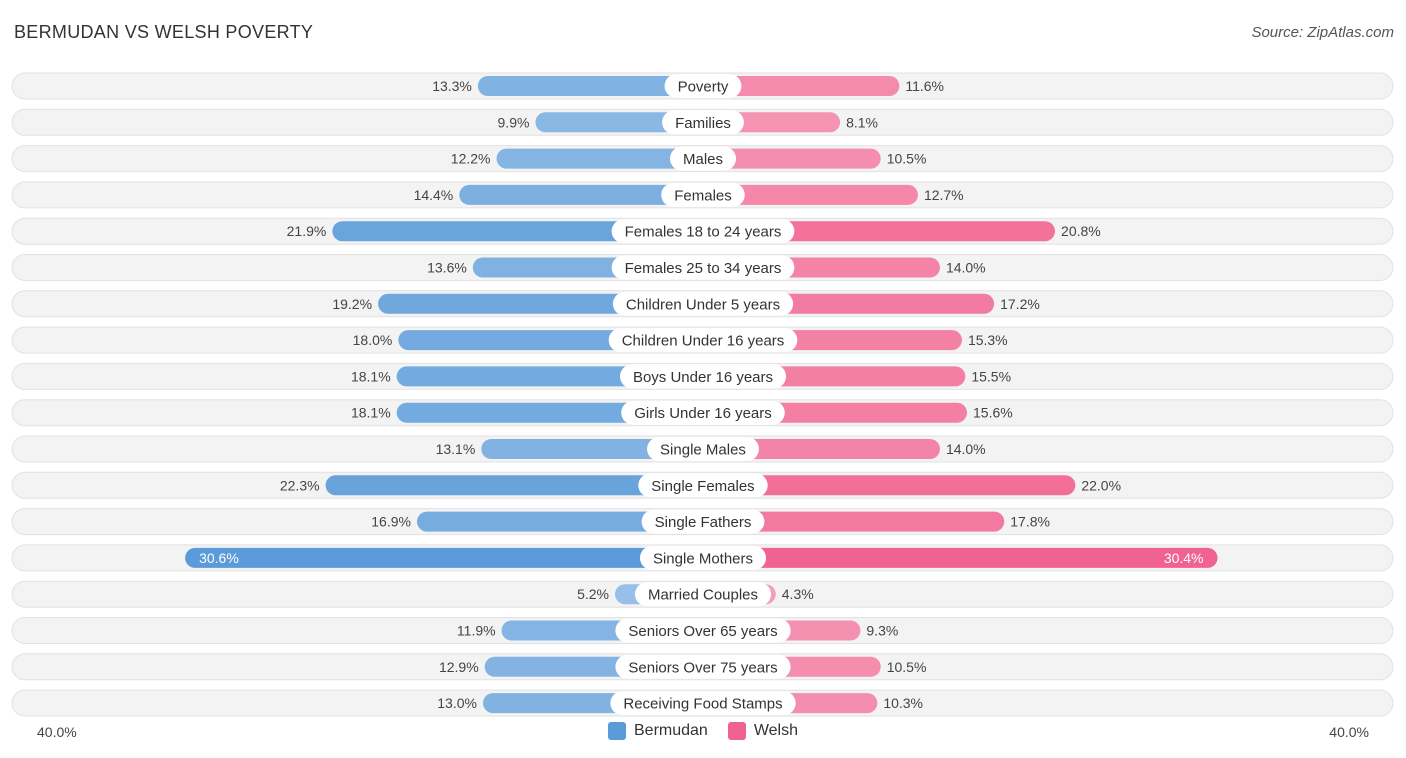 Image resolution: width=1406 pixels, height=758 pixels. I want to click on category-label: Females 25 to 34 years, so click(703, 268).